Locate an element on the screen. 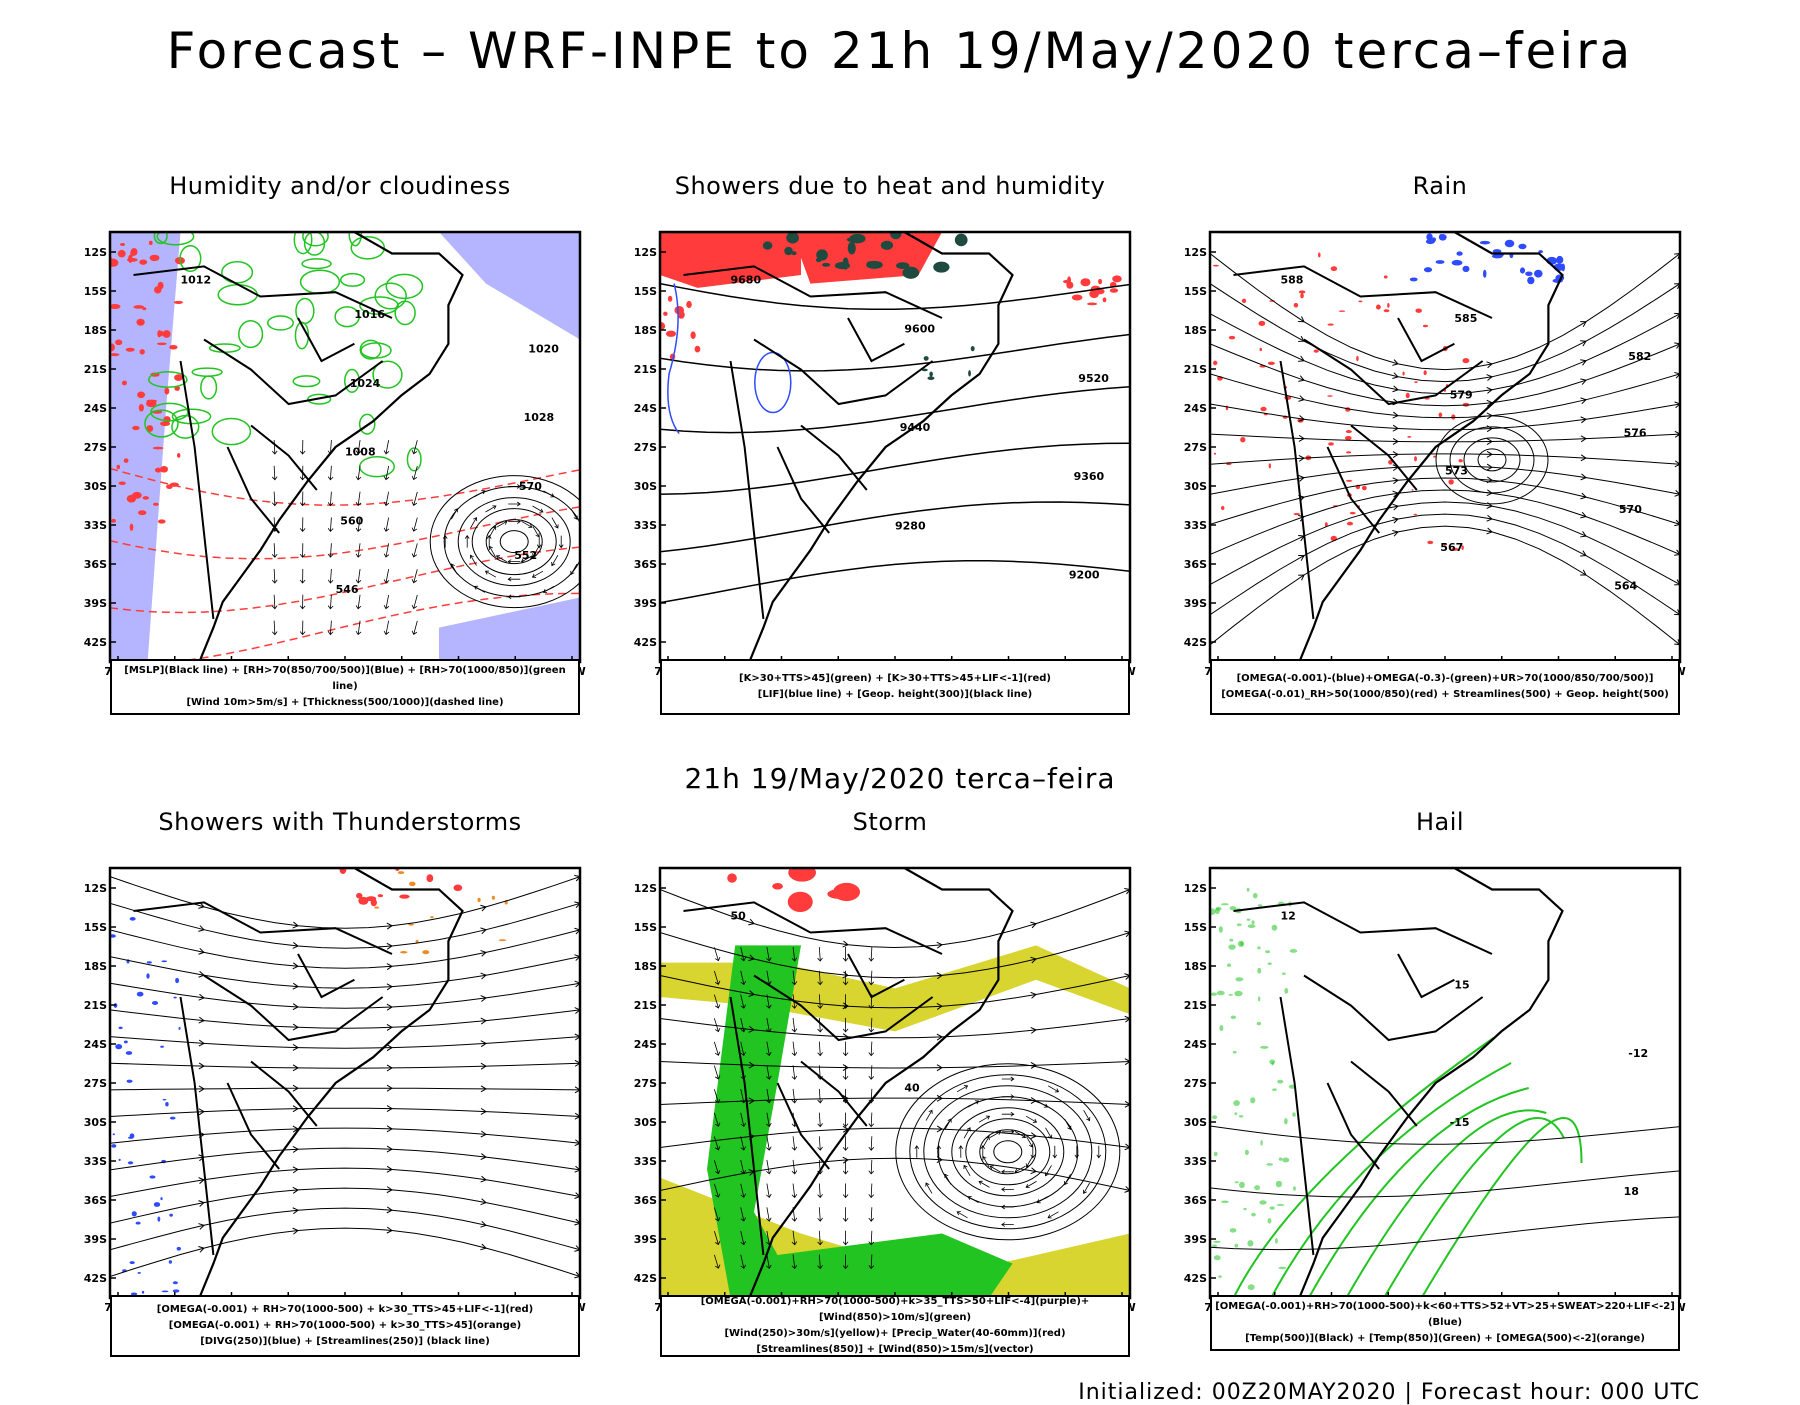 This screenshot has width=1800, height=1405. temp850-green is located at coordinates (1407, 1167).